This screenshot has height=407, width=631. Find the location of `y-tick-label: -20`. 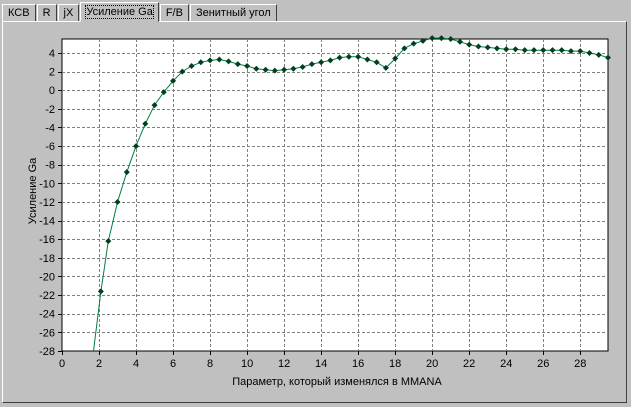

y-tick-label: -20 is located at coordinates (47, 277).